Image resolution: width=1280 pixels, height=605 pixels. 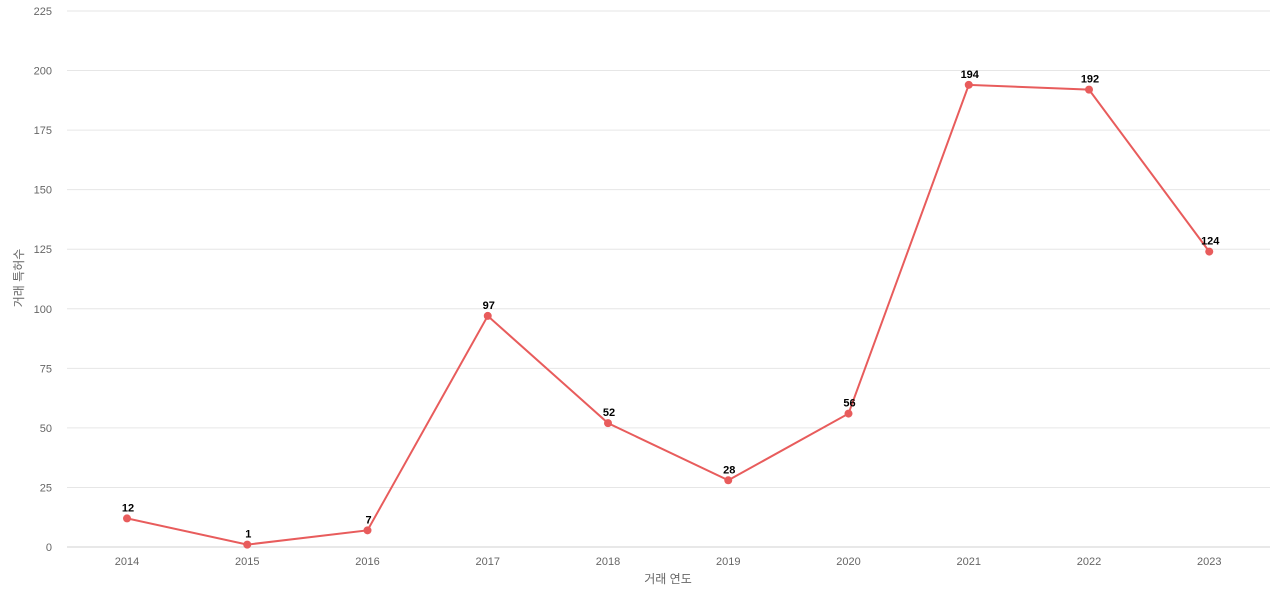 I want to click on x-tick-label: 2017, so click(x=488, y=562).